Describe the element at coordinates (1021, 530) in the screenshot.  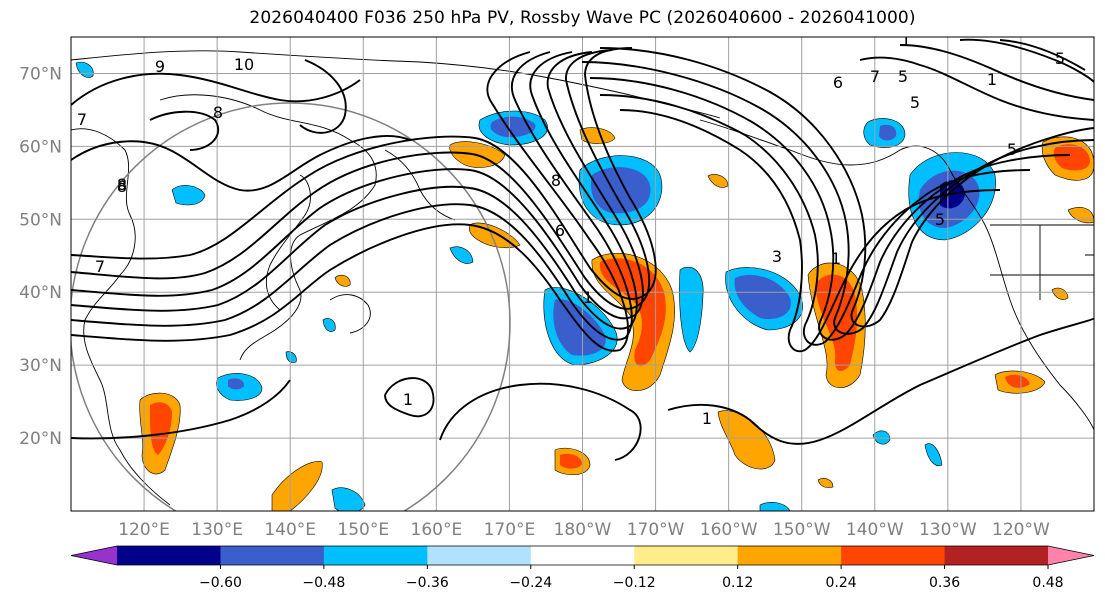
I see `longitude-label: 120°W` at that location.